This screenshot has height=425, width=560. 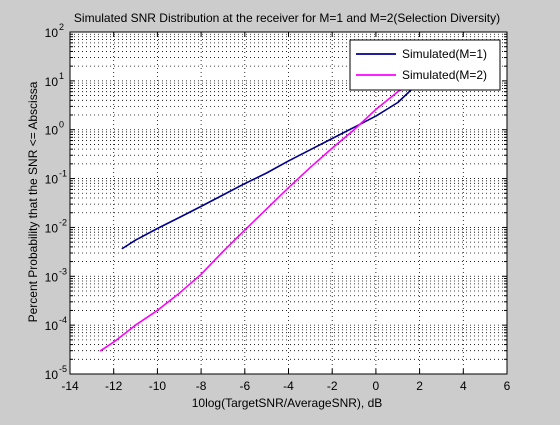 What do you see at coordinates (332, 386) in the screenshot?
I see `x-tick-label: -2` at bounding box center [332, 386].